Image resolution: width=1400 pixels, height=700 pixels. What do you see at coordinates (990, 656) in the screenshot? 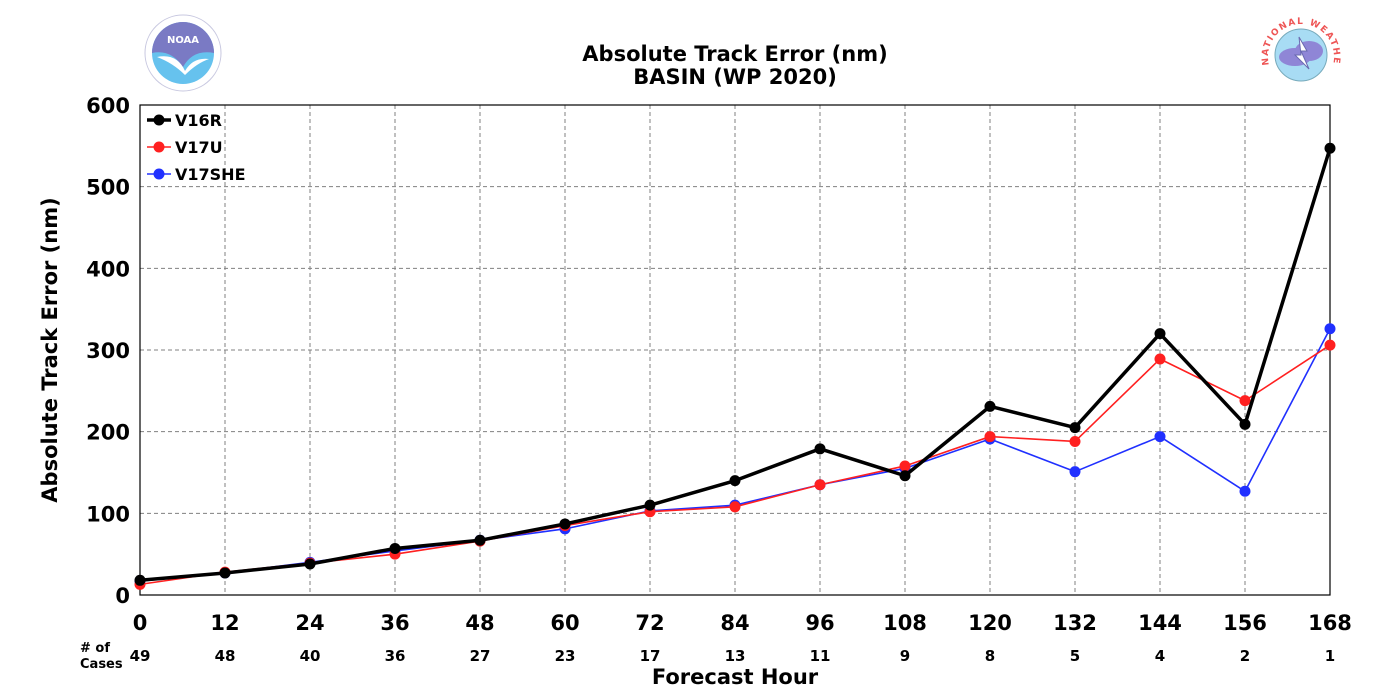
I see `case-count: 8` at bounding box center [990, 656].